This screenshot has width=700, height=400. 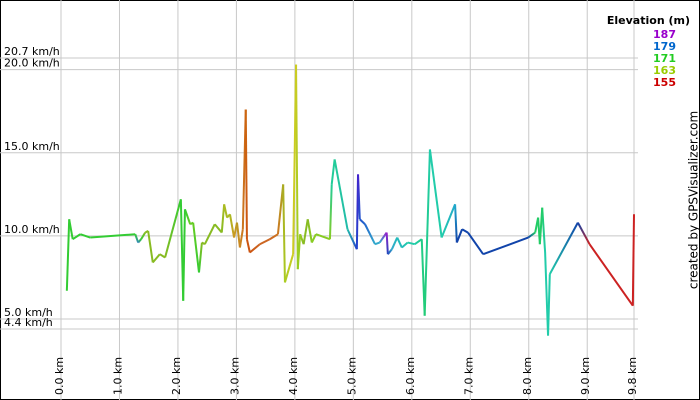 What do you see at coordinates (664, 58) in the screenshot?
I see `legend-label: 171` at bounding box center [664, 58].